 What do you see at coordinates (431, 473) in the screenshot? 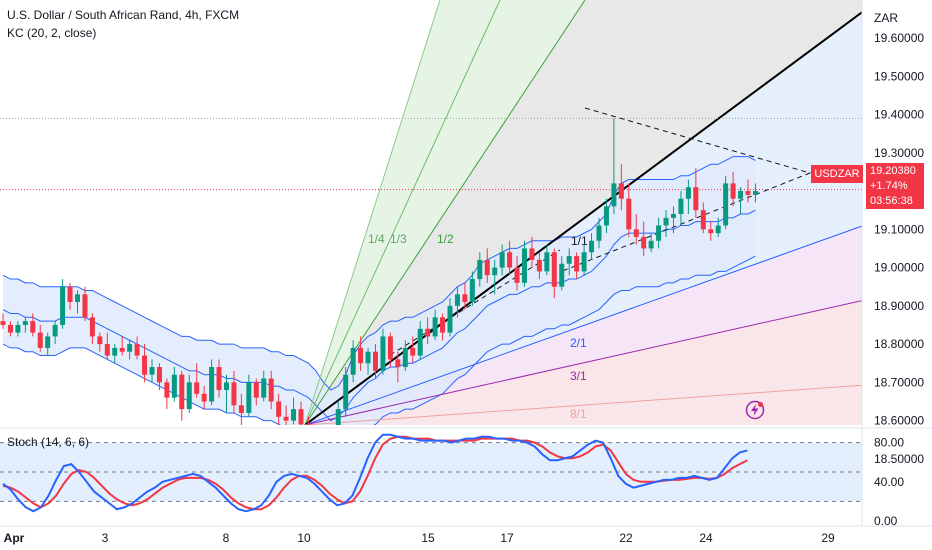
I see `stochastic-pane` at bounding box center [431, 473].